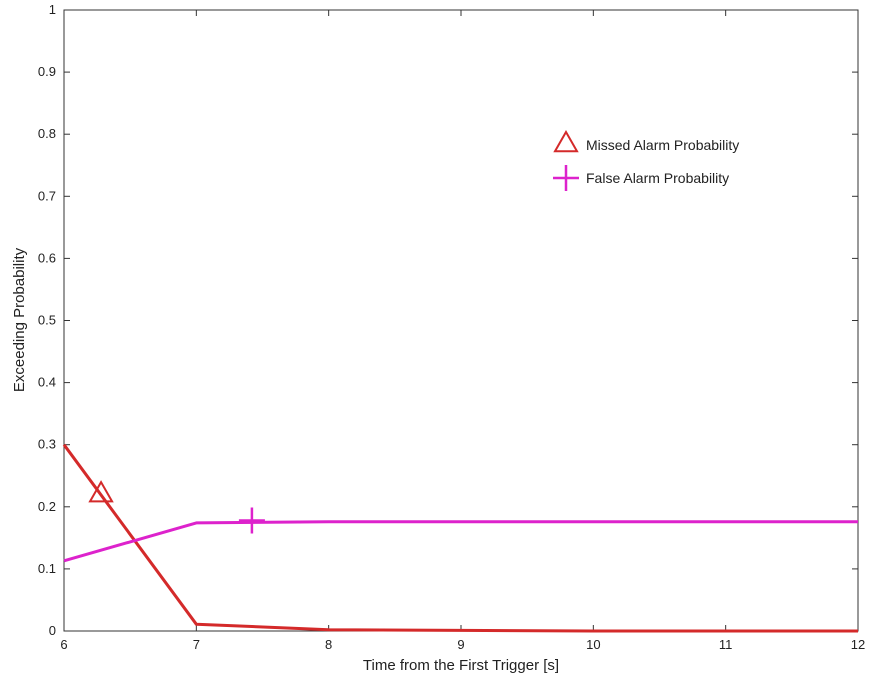 The image size is (870, 684). What do you see at coordinates (47, 506) in the screenshot?
I see `y-tick-label: 0.2` at bounding box center [47, 506].